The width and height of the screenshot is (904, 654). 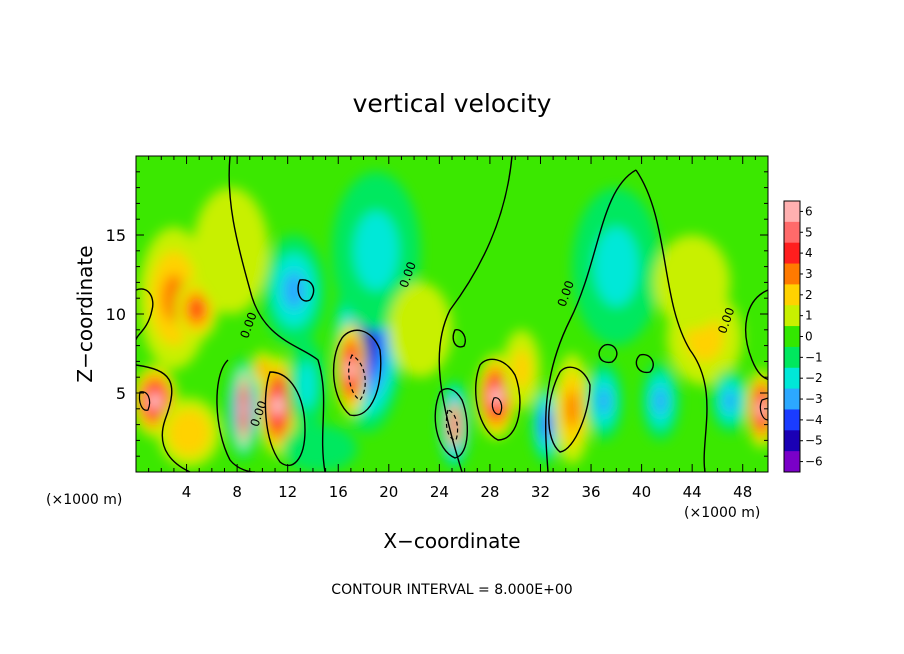 What do you see at coordinates (388, 492) in the screenshot?
I see `x-tick-label: 20` at bounding box center [388, 492].